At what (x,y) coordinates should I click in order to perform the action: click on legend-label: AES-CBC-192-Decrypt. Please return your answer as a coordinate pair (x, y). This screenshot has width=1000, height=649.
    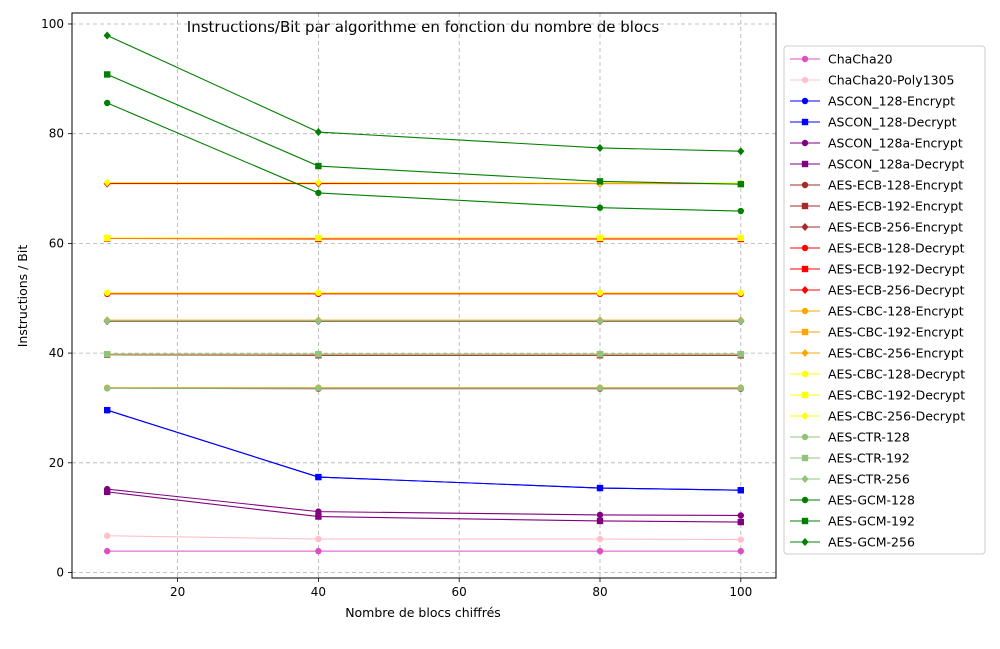
    Looking at the image, I should click on (896, 395).